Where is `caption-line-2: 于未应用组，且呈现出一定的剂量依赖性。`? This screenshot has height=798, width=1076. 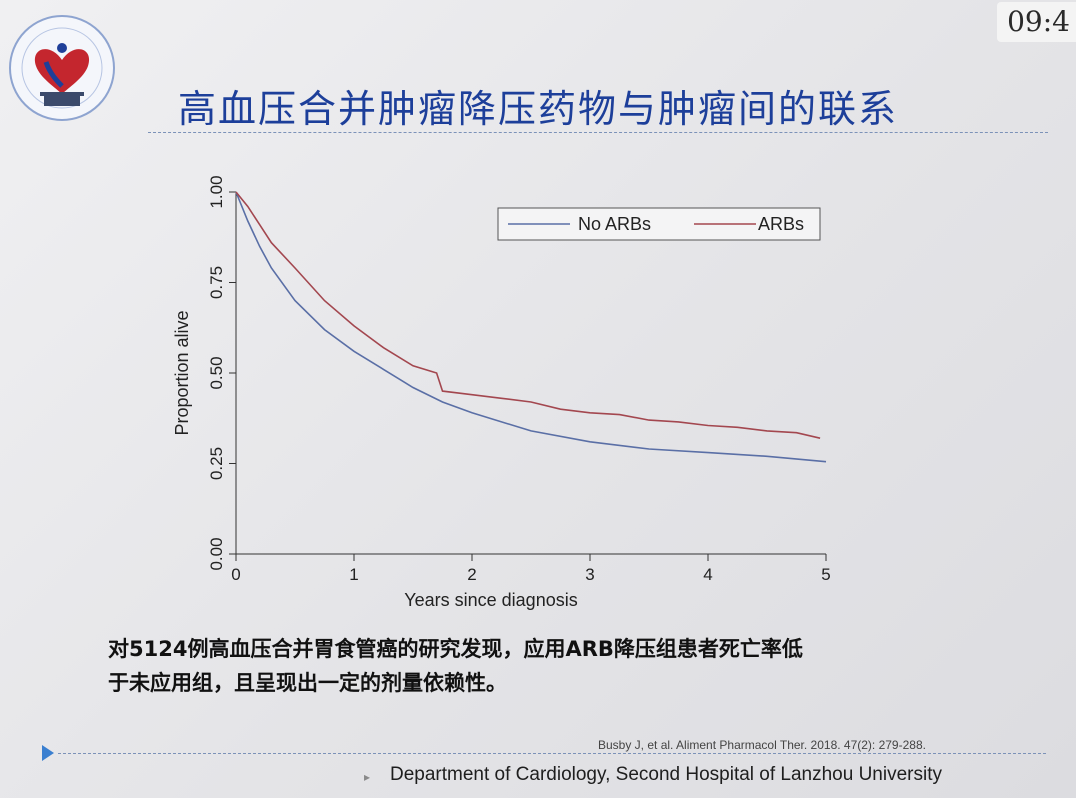 caption-line-2: 于未应用组，且呈现出一定的剂量依赖性。 is located at coordinates (307, 683).